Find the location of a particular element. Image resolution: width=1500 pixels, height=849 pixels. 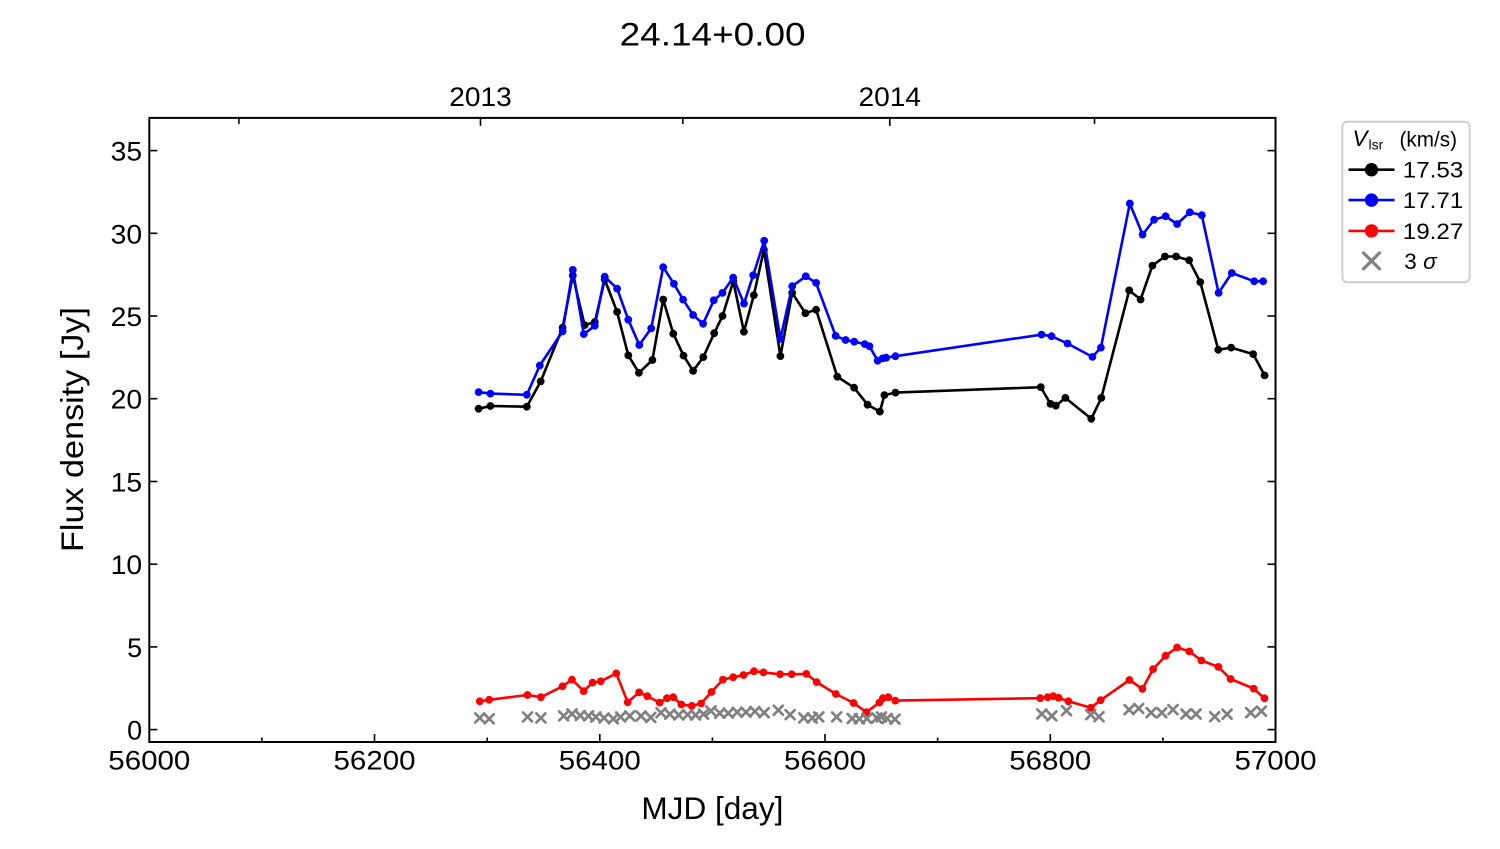

svg-text: 2013 is located at coordinates (480, 97).